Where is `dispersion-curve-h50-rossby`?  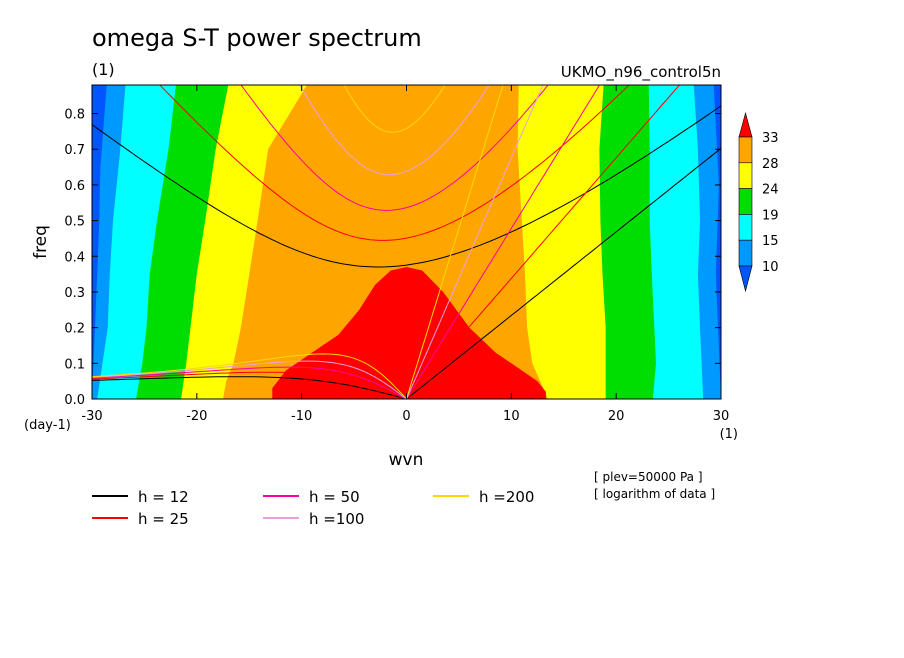 dispersion-curve-h50-rossby is located at coordinates (249, 382).